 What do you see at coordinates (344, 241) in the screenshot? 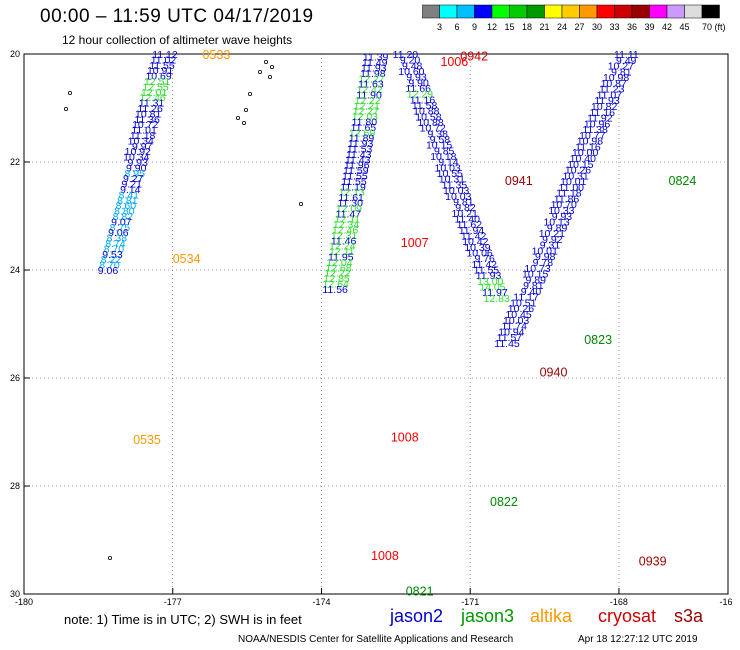
I see `wave-height-value: 11.46` at bounding box center [344, 241].